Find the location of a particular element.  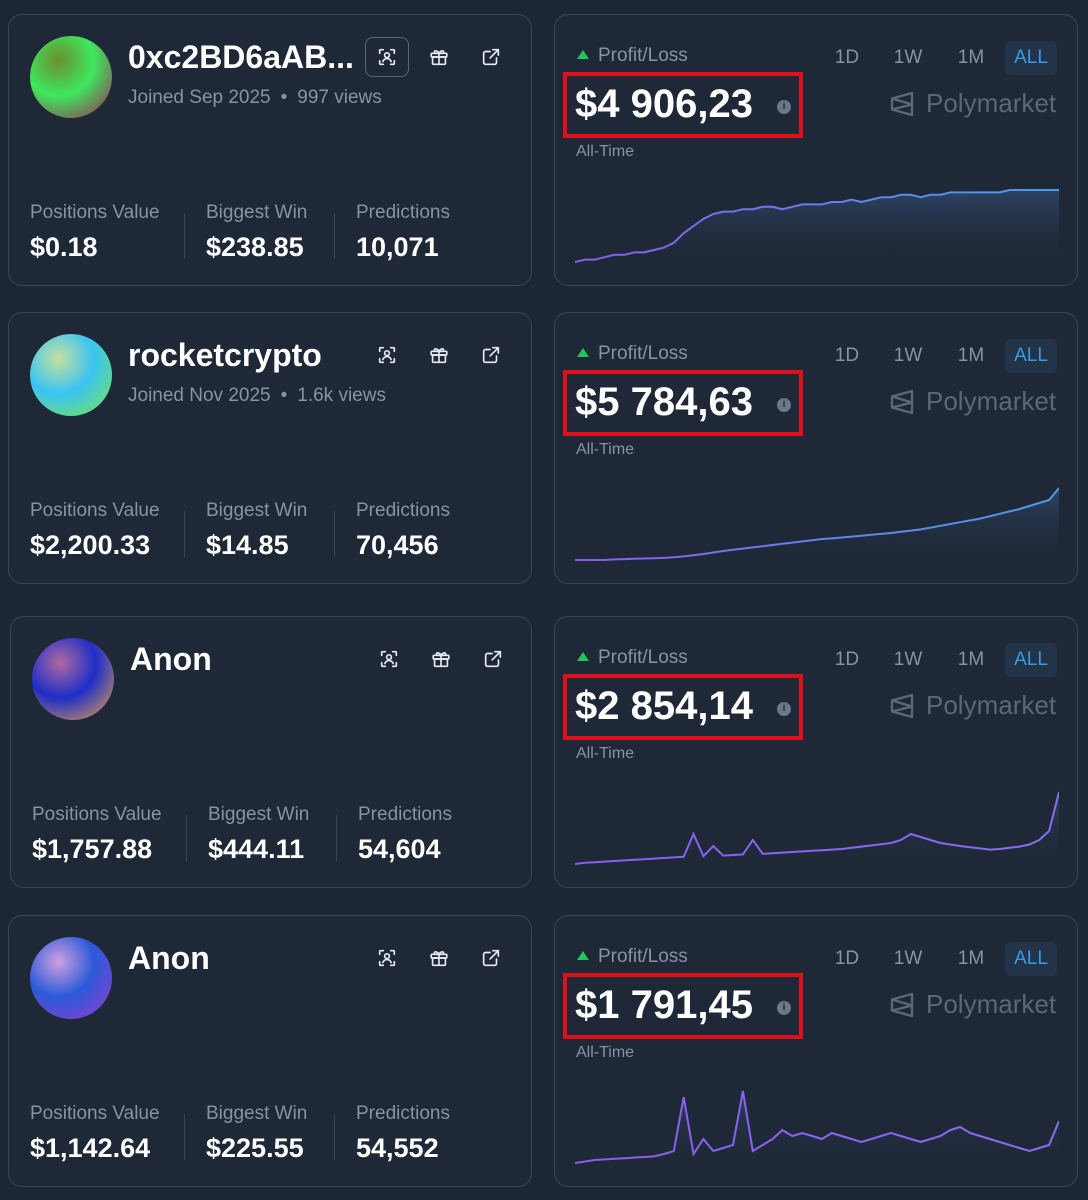

positions-value-value: $0.18 is located at coordinates (64, 247).